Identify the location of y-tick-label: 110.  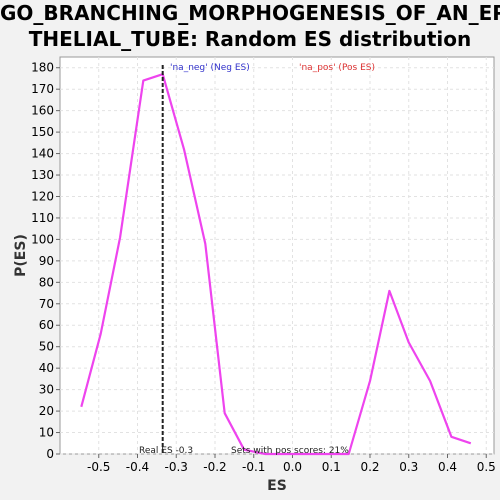
(42, 218).